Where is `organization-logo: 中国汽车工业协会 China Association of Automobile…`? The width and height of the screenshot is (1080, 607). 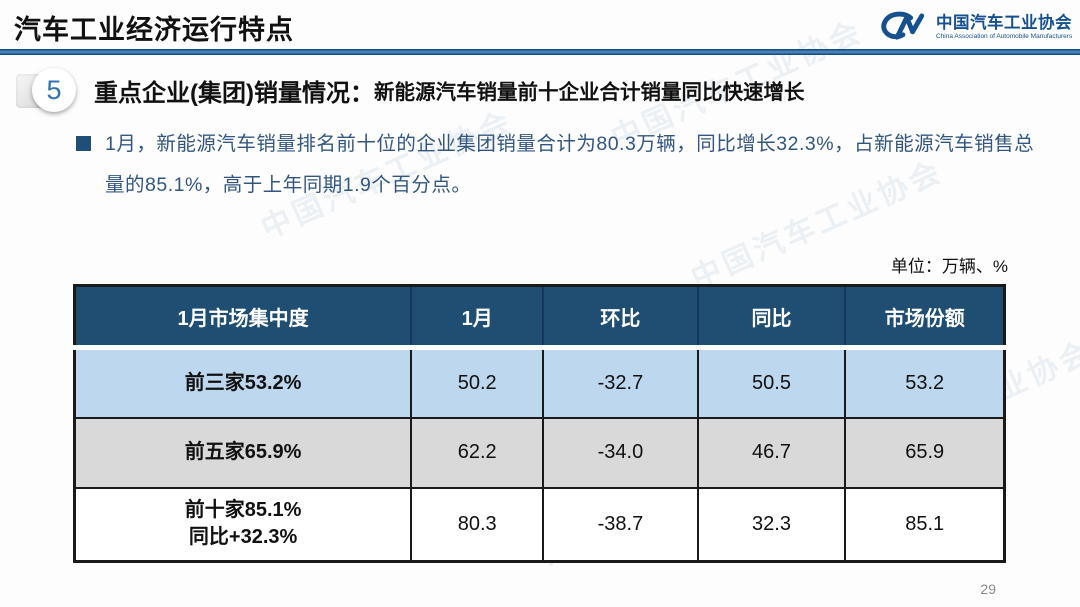
organization-logo: 中国汽车工业协会 China Association of Automobile… is located at coordinates (972, 27).